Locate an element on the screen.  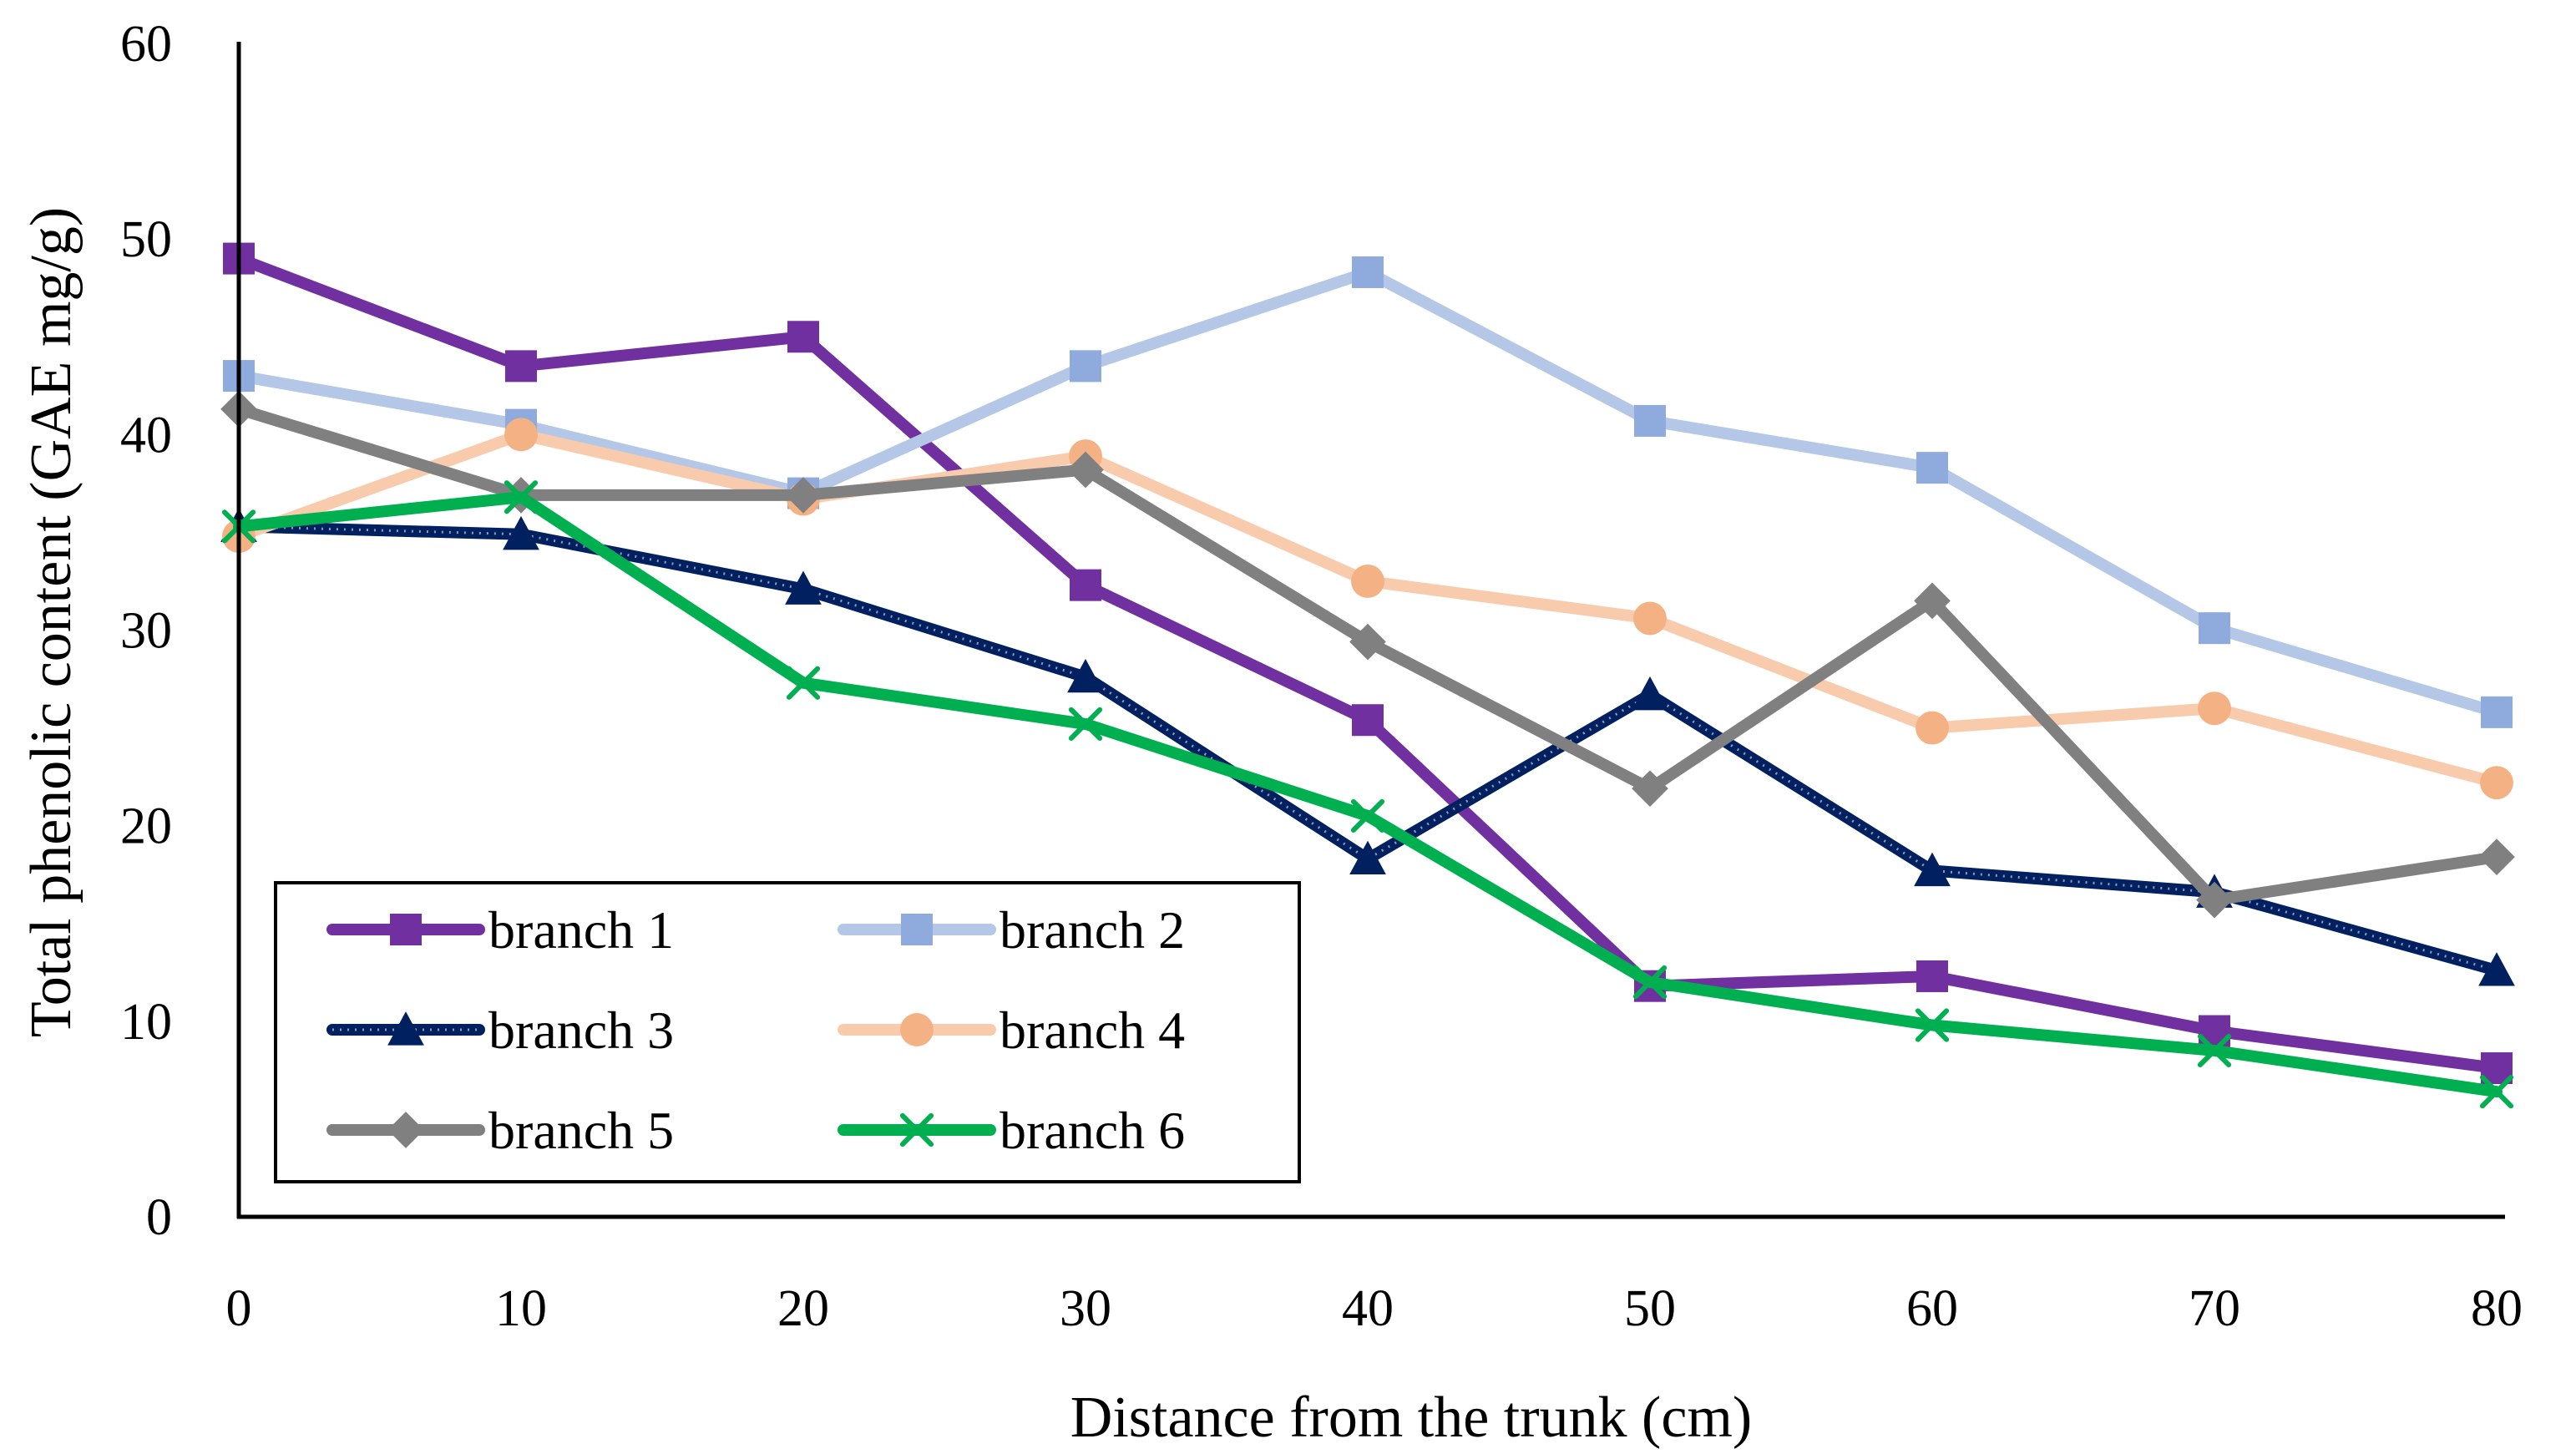
y-tick-label: 30 is located at coordinates (146, 631).